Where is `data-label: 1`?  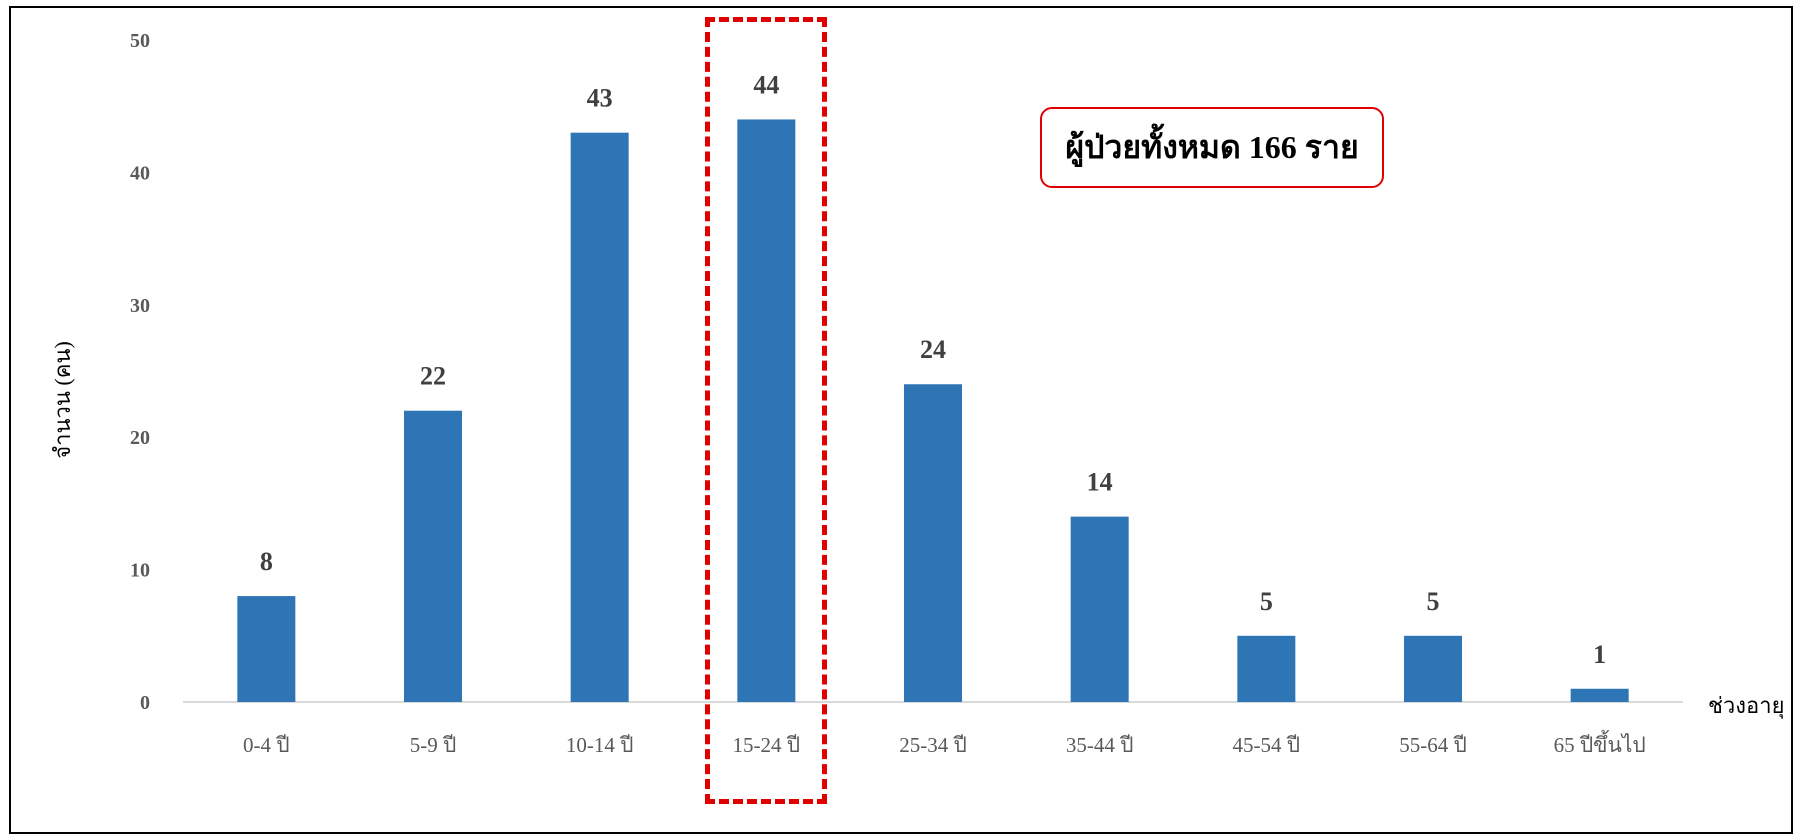 data-label: 1 is located at coordinates (1599, 654).